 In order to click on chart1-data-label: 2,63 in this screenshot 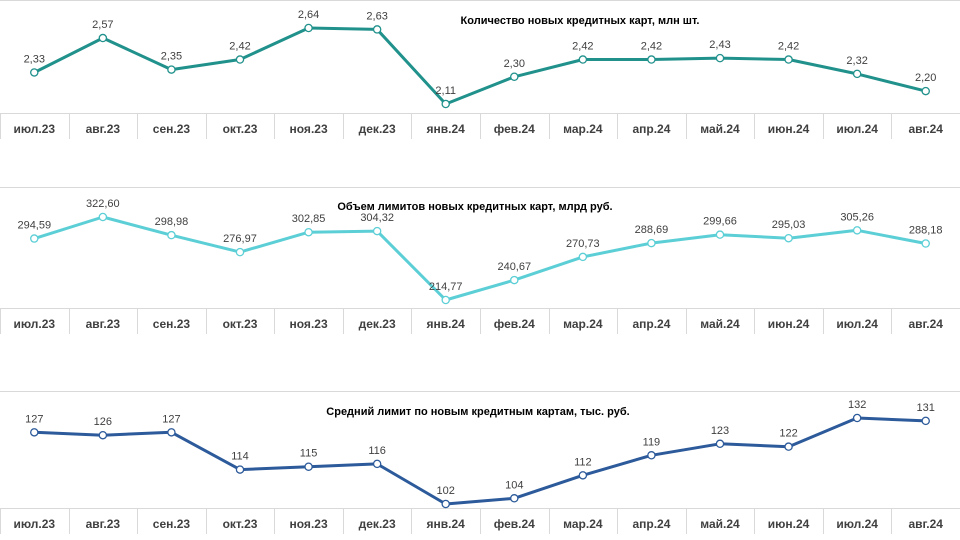, I will do `click(376, 16)`.